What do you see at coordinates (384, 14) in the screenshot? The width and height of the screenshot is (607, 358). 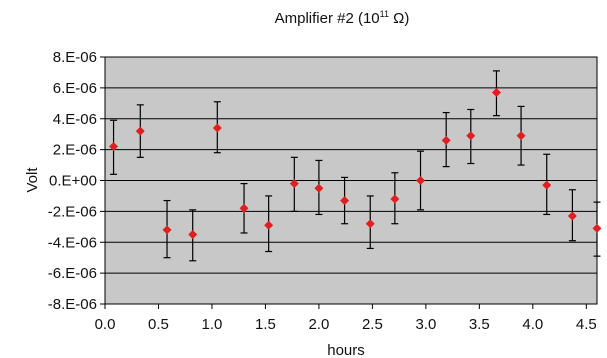 I see `chart-title-superscript: 11` at bounding box center [384, 14].